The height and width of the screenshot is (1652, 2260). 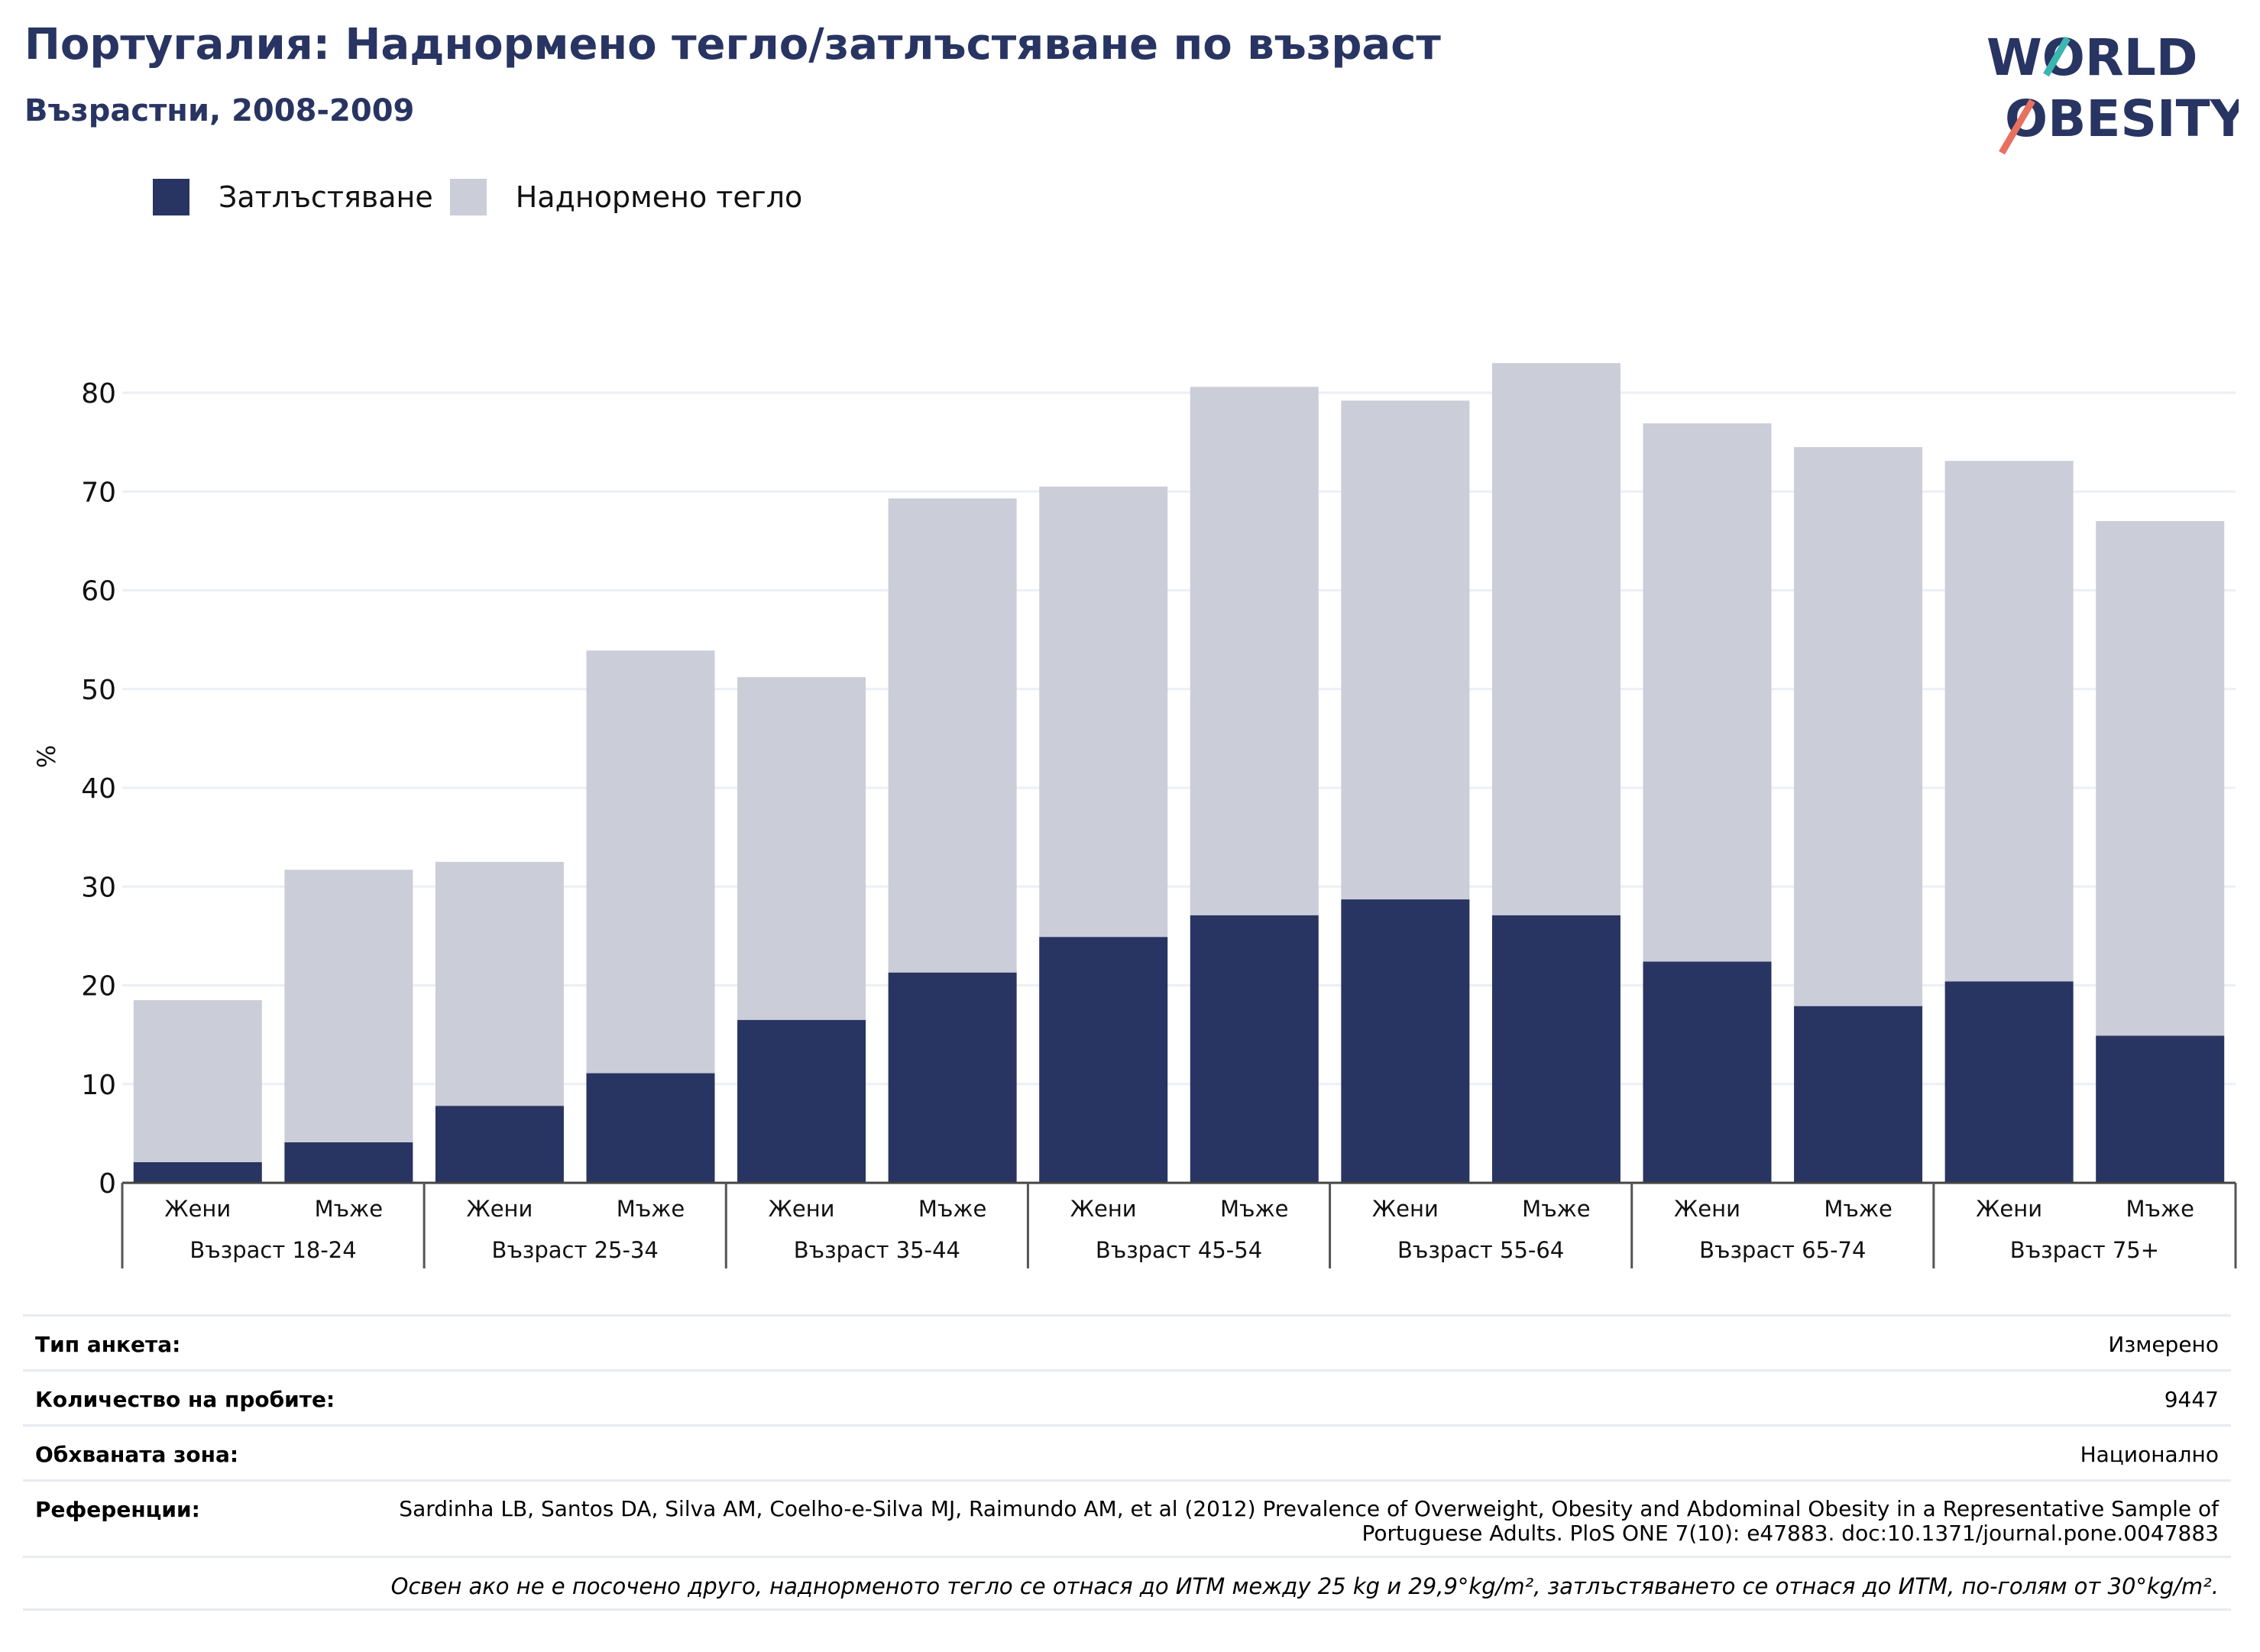 What do you see at coordinates (468, 197) in the screenshot?
I see `legend-swatch-overweight` at bounding box center [468, 197].